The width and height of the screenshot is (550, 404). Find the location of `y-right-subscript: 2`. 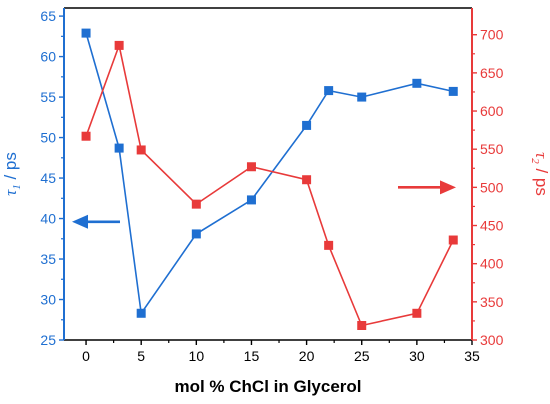

y-right-subscript: 2 is located at coordinates (535, 161).